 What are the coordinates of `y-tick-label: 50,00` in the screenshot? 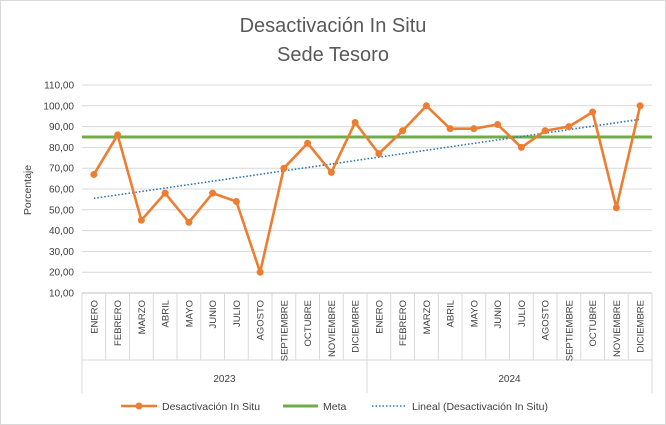 It's located at (61, 210).